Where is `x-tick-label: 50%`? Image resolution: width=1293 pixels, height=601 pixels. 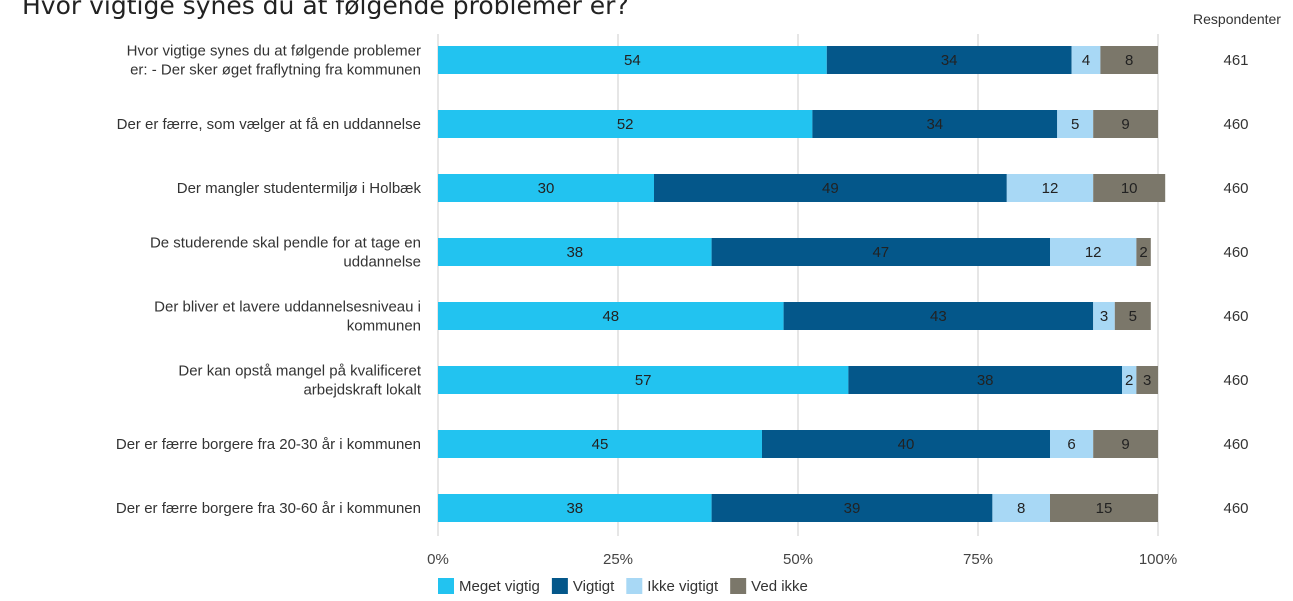 x-tick-label: 50% is located at coordinates (798, 559).